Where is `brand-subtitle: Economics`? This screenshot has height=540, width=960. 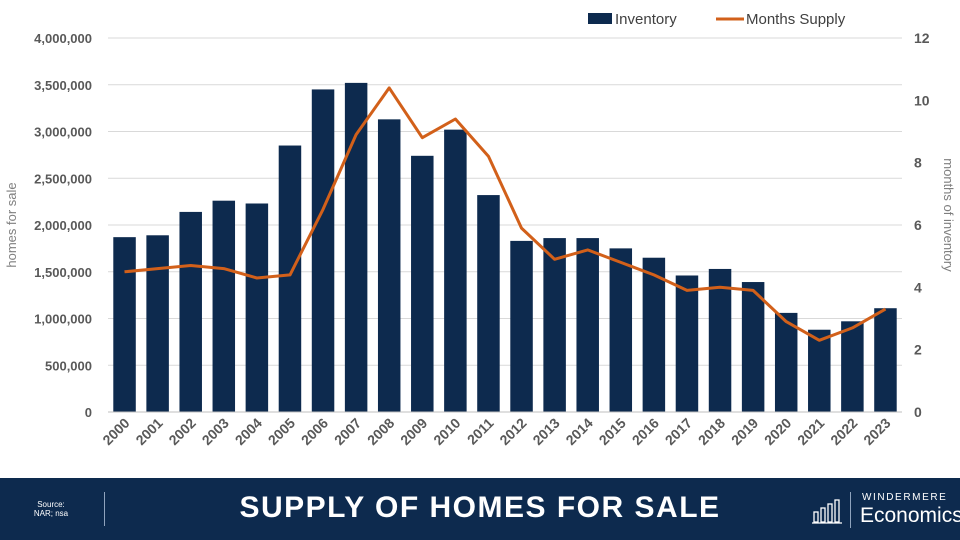
brand-subtitle: Economics is located at coordinates (910, 515).